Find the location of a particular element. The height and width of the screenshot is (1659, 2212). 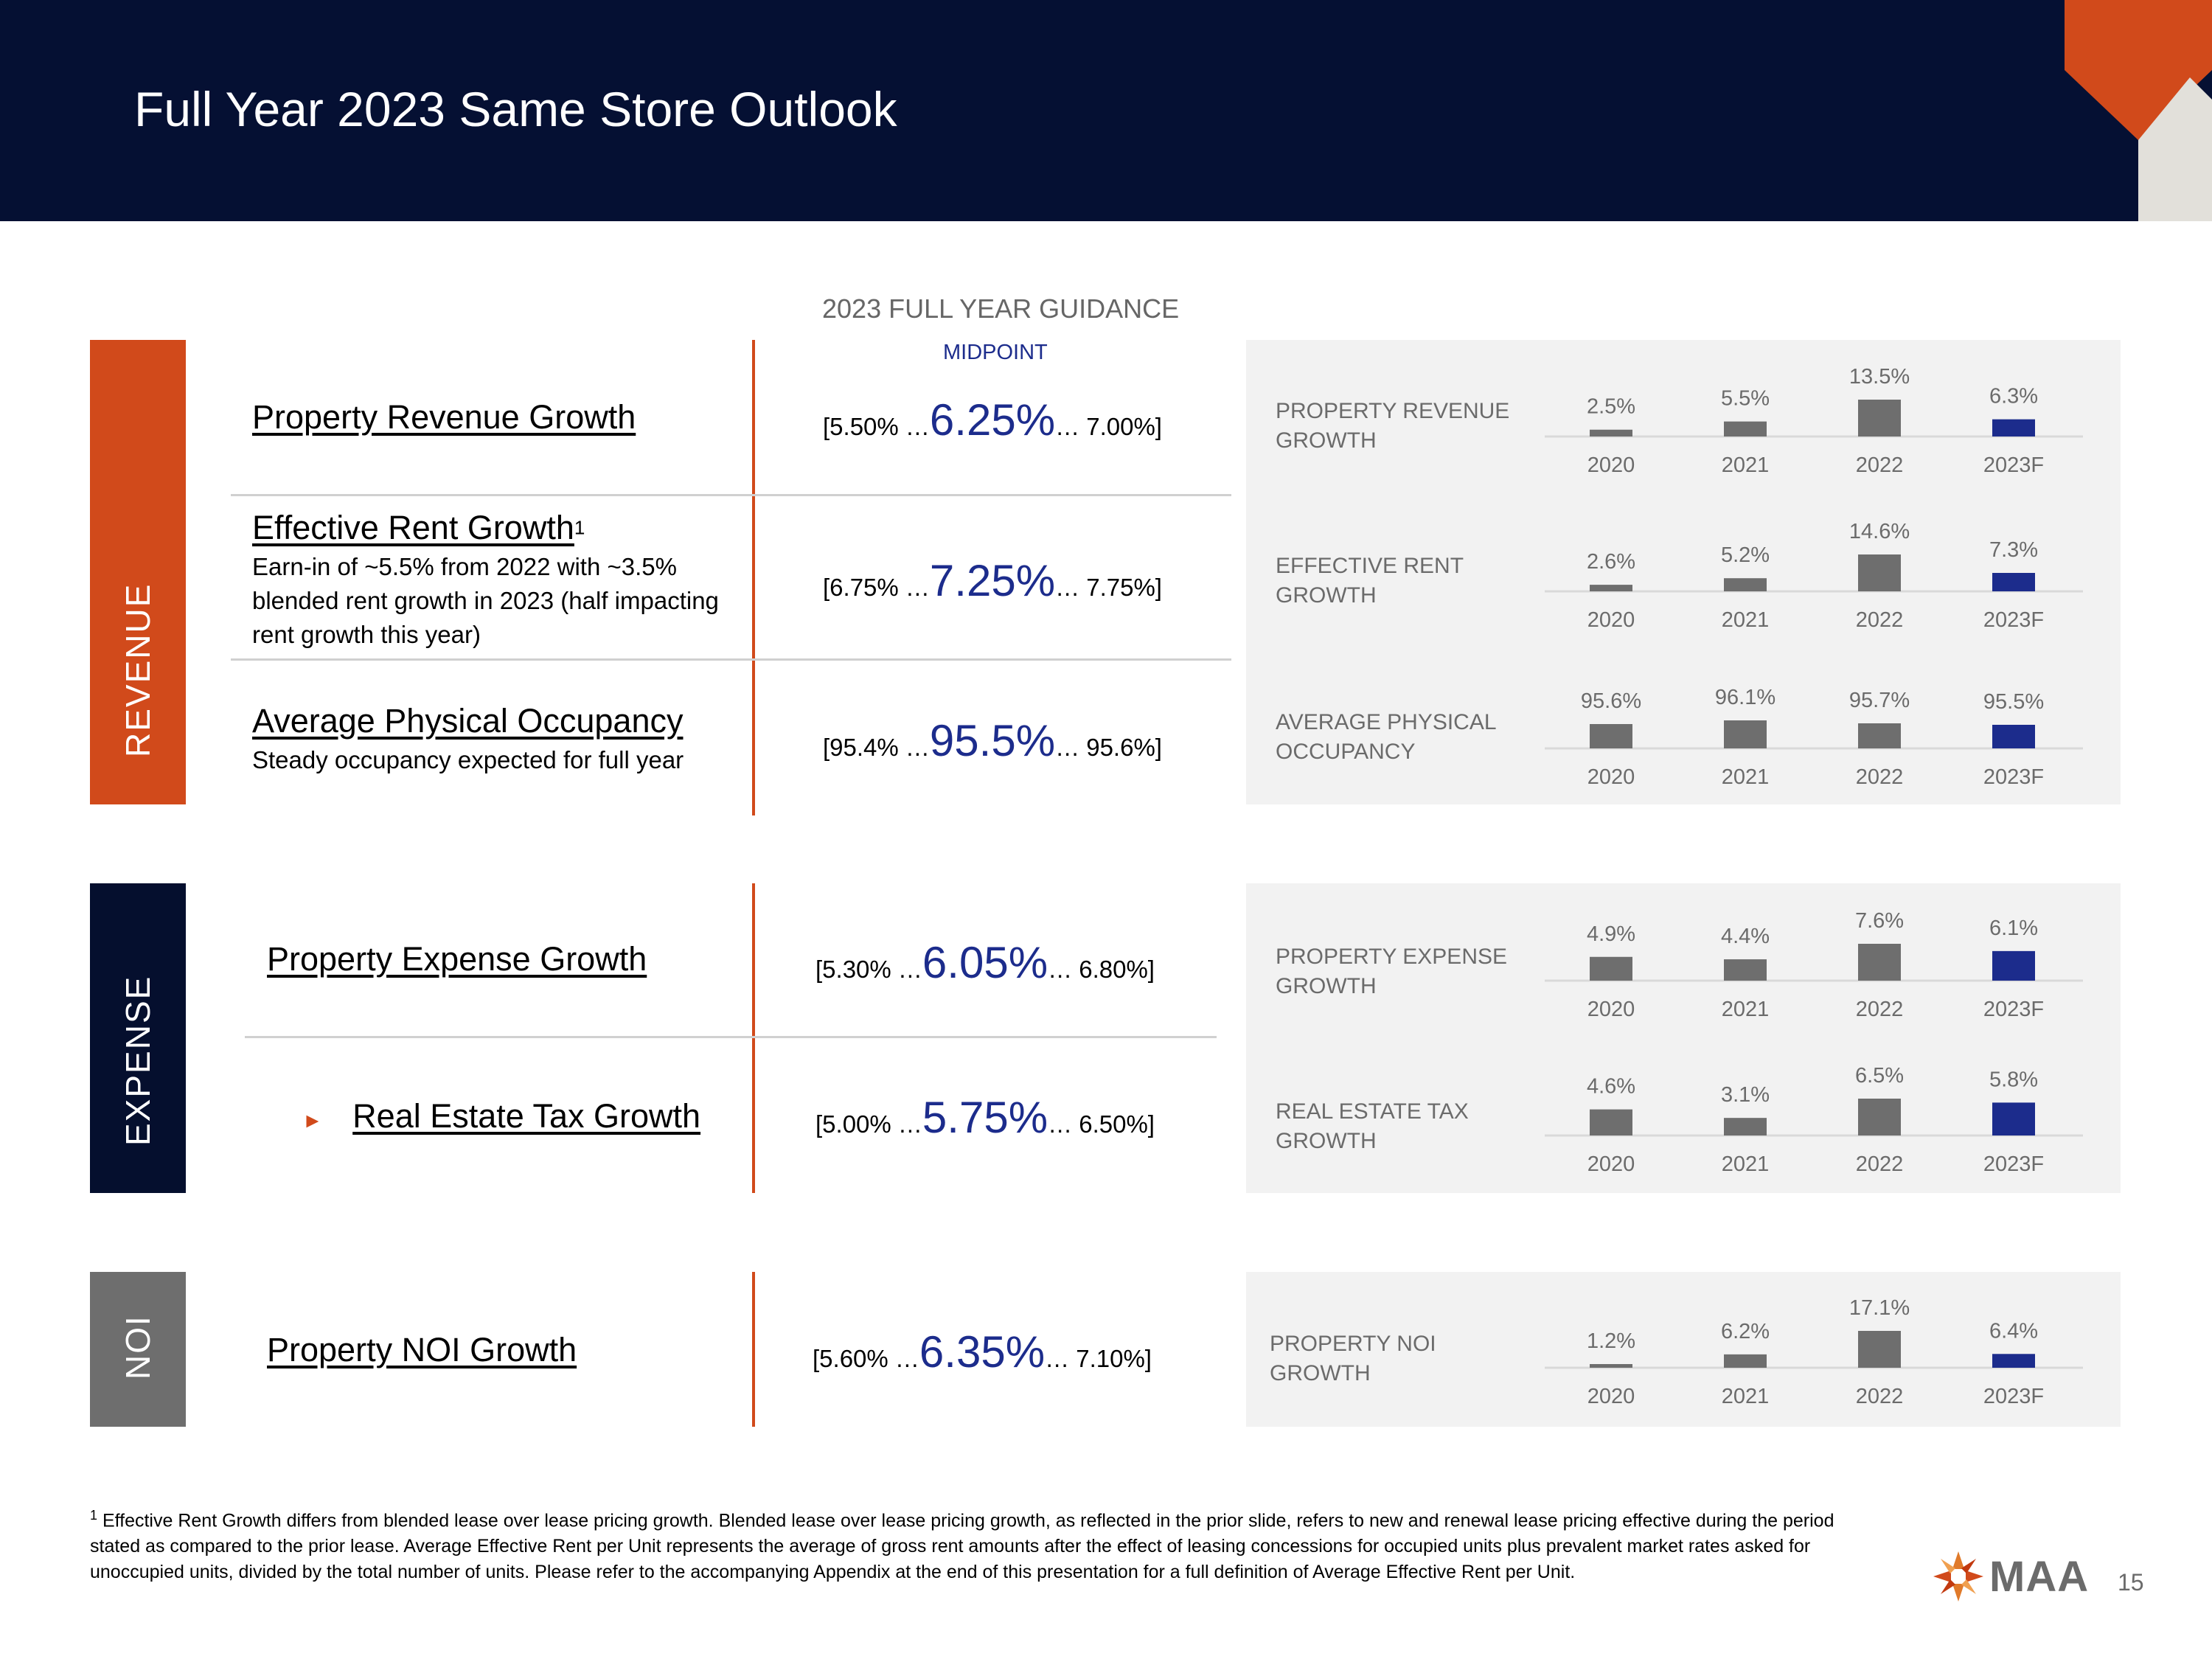

guidance-midpoint: 7.25% is located at coordinates (992, 580).